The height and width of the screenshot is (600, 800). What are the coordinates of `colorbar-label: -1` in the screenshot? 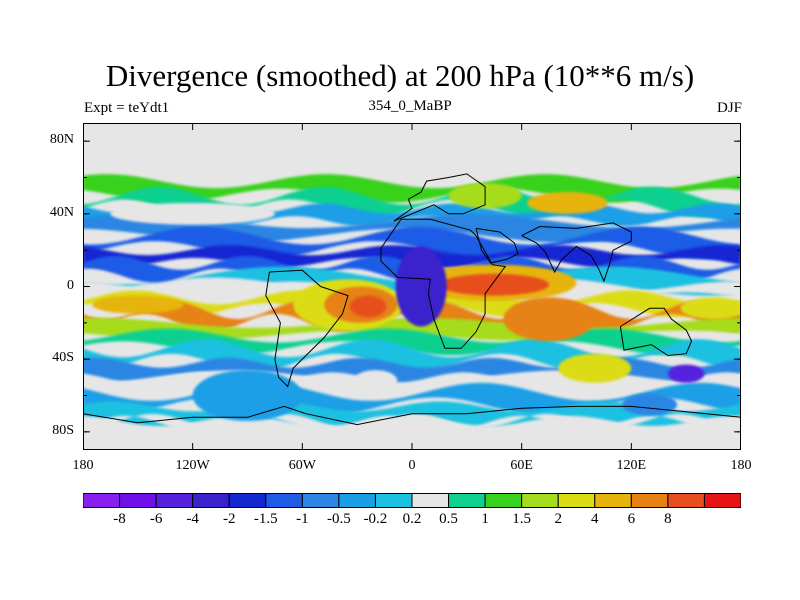 It's located at (302, 519).